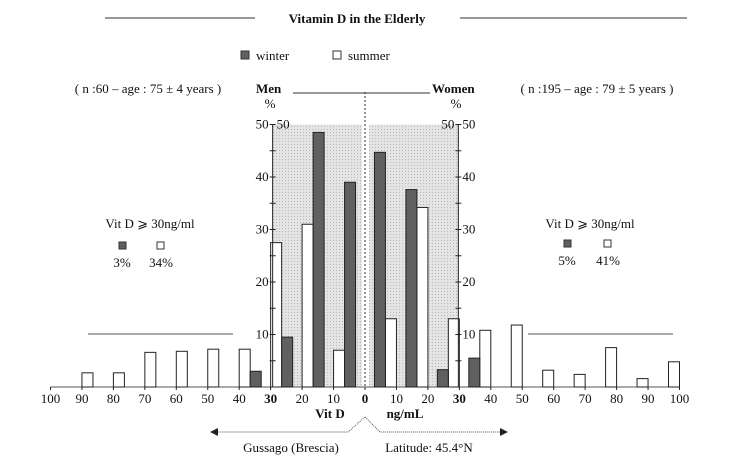  I want to click on women-x-tick-label: 90, so click(648, 398).